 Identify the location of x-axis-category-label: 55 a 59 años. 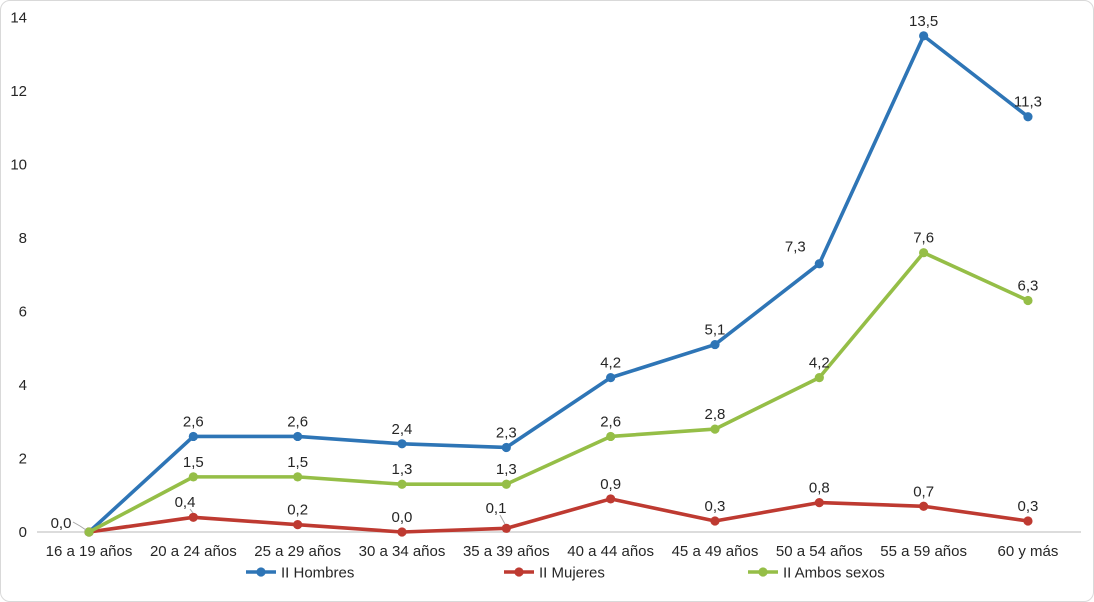
(923, 551).